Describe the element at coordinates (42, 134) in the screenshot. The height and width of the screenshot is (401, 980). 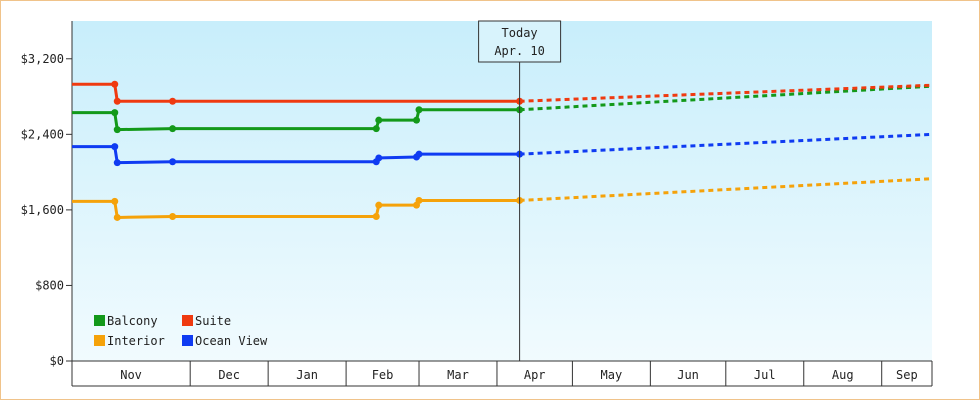
I see `y-tick-label: $2,400` at that location.